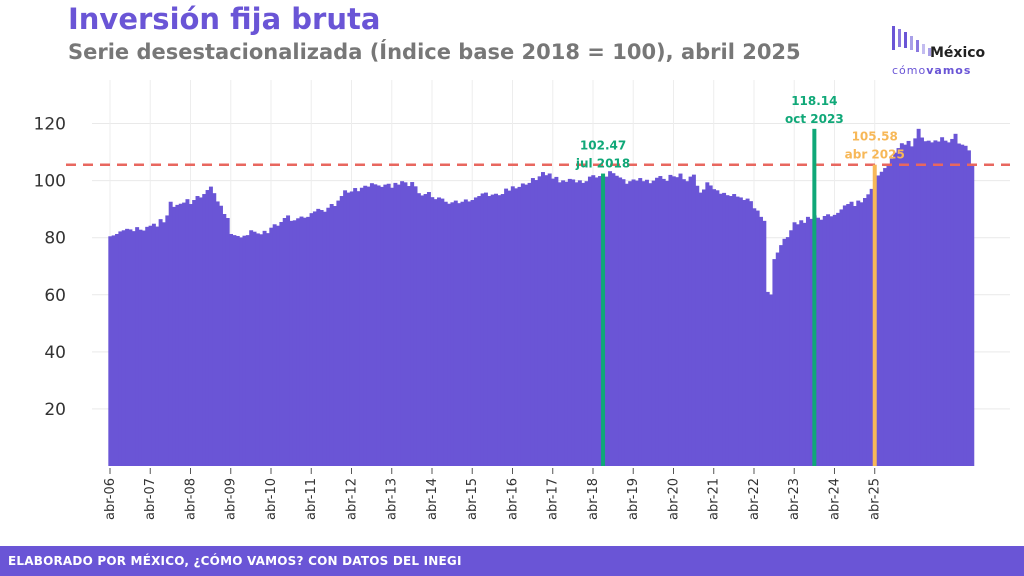  What do you see at coordinates (814, 119) in the screenshot?
I see `annotation-date: oct 2023` at bounding box center [814, 119].